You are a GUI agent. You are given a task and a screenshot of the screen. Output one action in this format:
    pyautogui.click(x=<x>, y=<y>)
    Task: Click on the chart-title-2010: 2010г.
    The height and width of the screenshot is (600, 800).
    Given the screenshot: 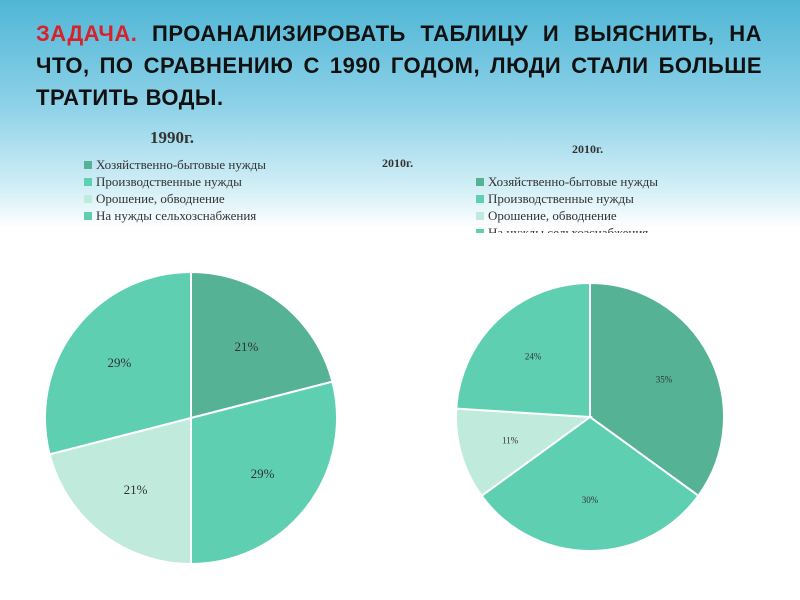 What is the action you would take?
    pyautogui.click(x=588, y=149)
    